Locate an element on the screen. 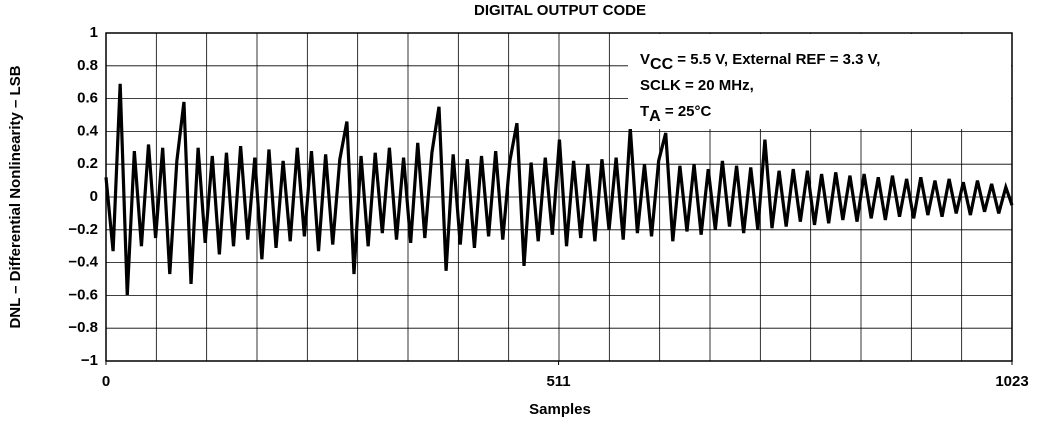 Image resolution: width=1037 pixels, height=426 pixels. annotation-text: VCC = 5.5 V, External REF = 3.3 V, is located at coordinates (760, 62).